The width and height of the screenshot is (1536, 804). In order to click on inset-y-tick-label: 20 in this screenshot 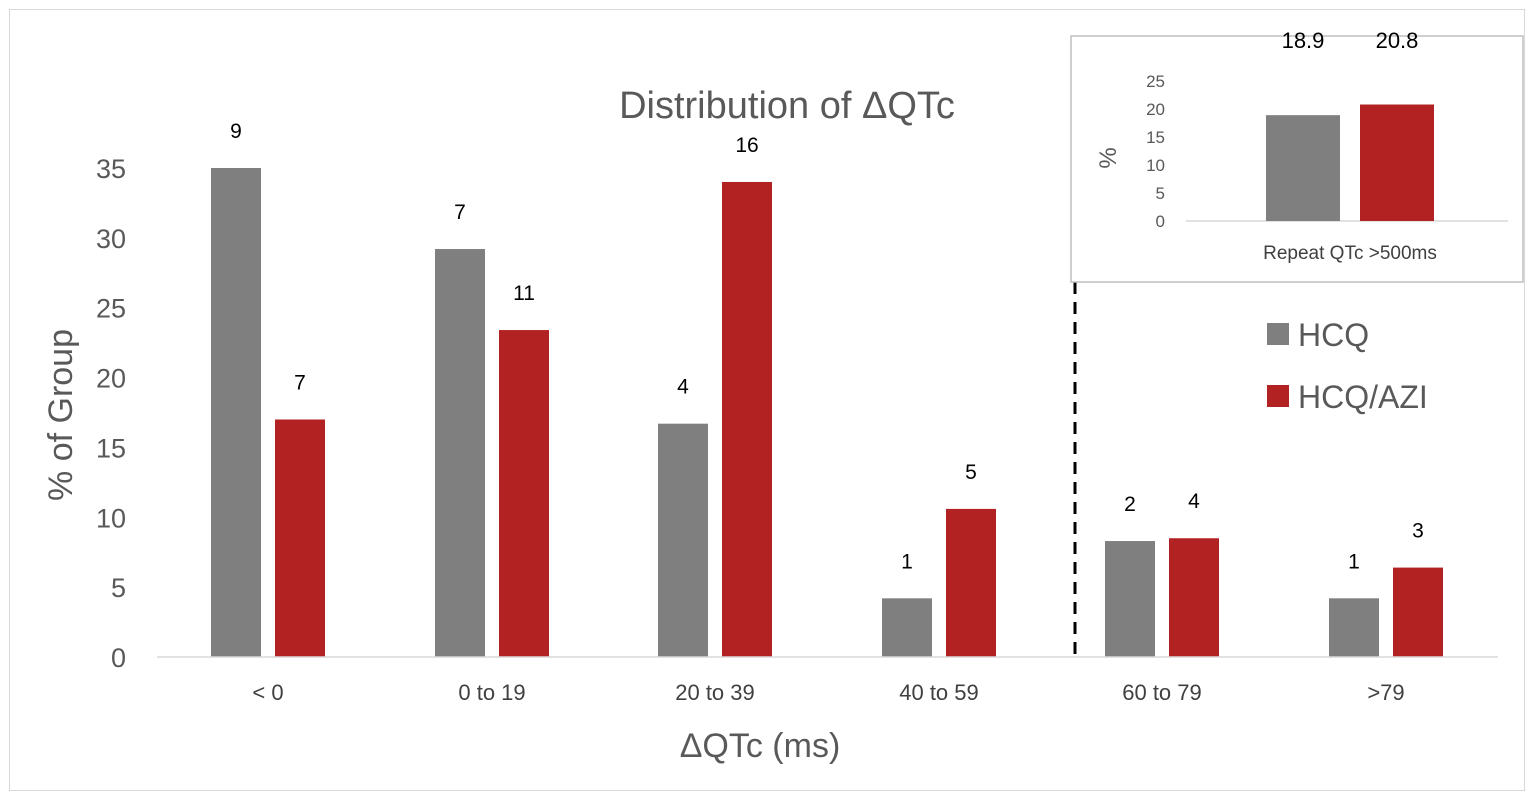, I will do `click(1155, 109)`.